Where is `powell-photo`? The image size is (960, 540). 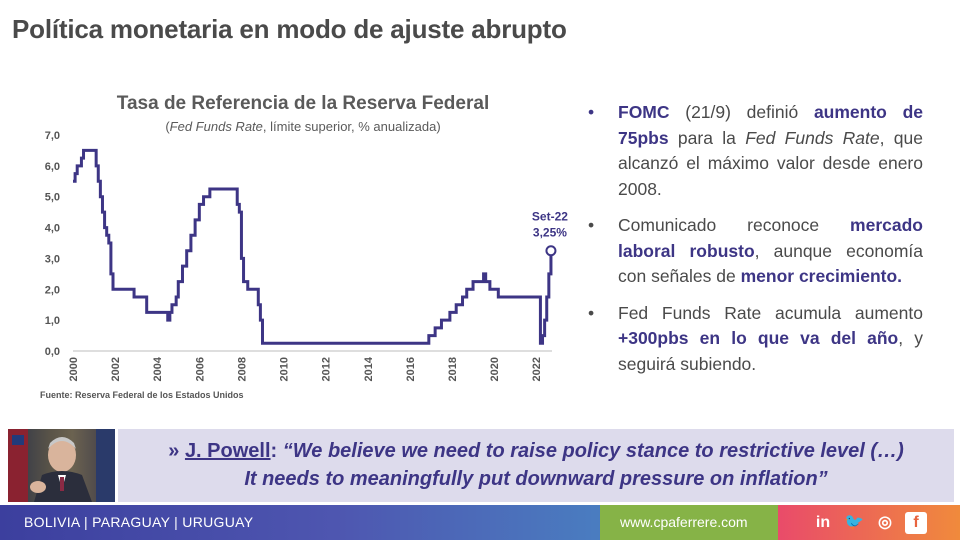 powell-photo is located at coordinates (61, 465).